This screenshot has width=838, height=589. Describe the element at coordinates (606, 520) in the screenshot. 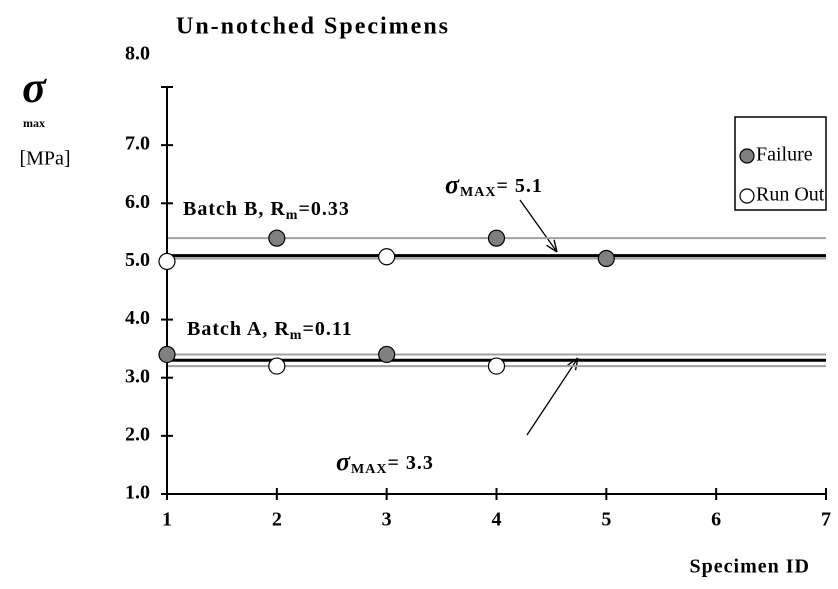

I see `x-tick-label: 5` at that location.